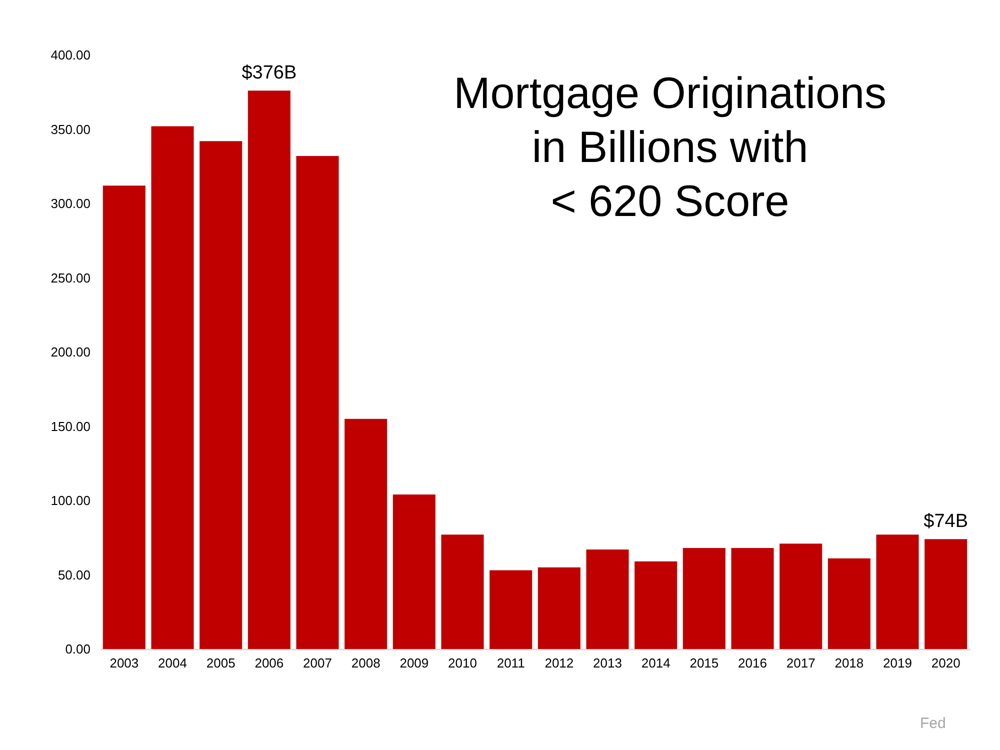 The width and height of the screenshot is (1000, 750). What do you see at coordinates (801, 663) in the screenshot?
I see `x-tick-label: 2017` at bounding box center [801, 663].